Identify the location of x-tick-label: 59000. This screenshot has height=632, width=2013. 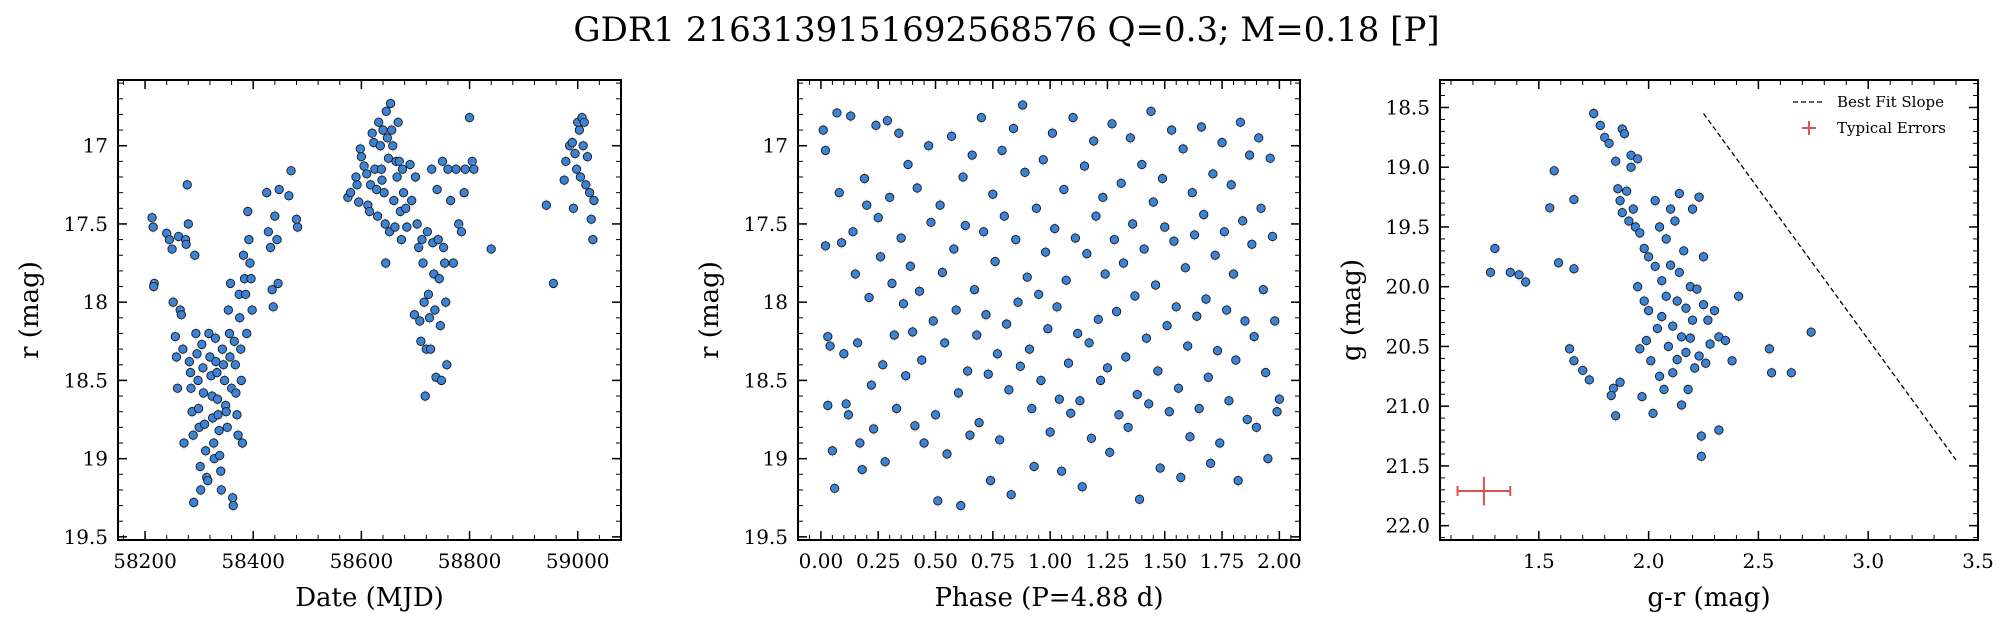
(578, 561).